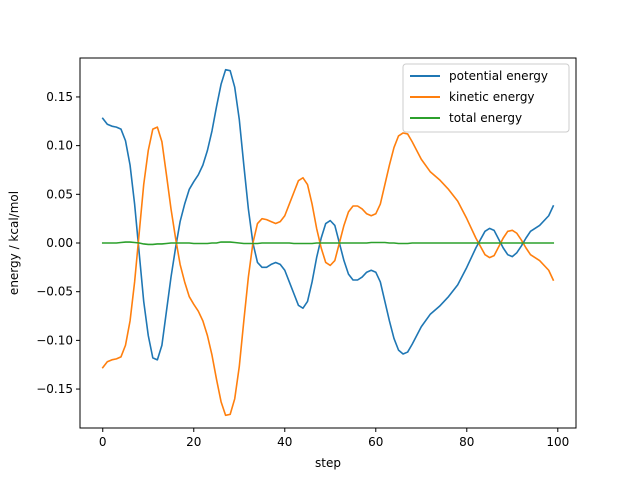 Image resolution: width=640 pixels, height=480 pixels. I want to click on y-tick-label: −0.10, so click(54, 340).